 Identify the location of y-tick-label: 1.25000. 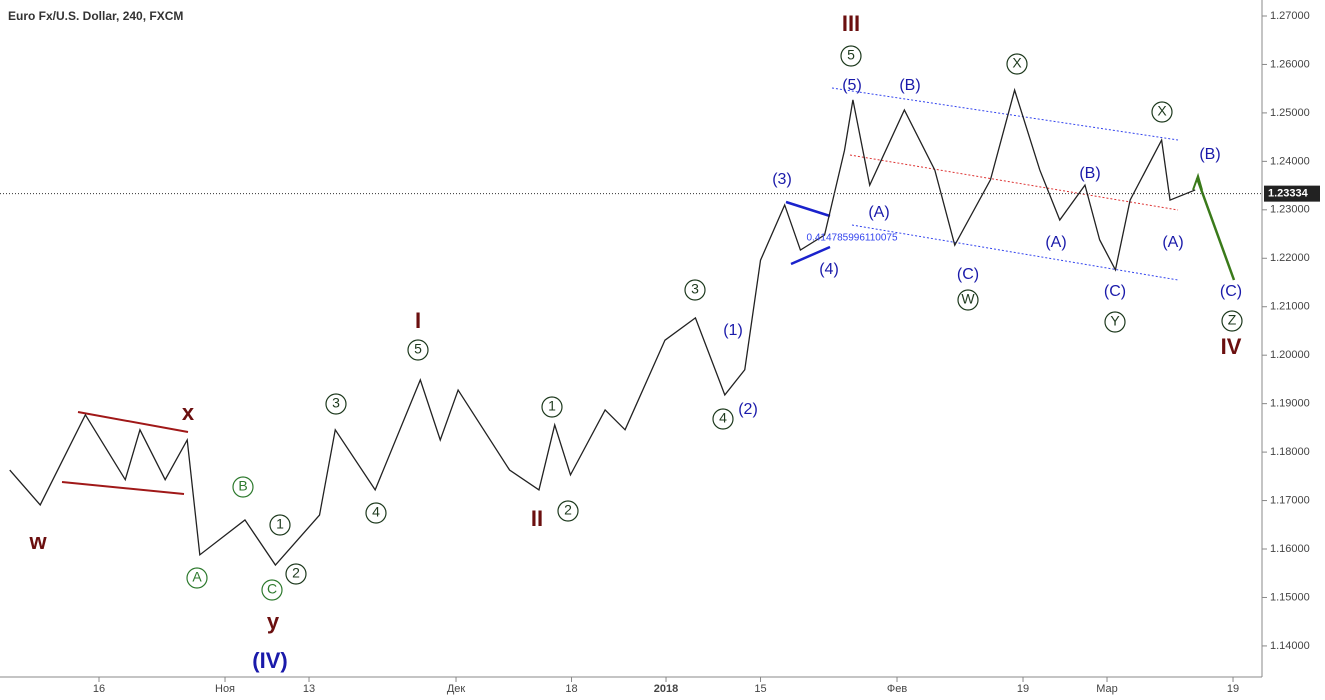
(1290, 113).